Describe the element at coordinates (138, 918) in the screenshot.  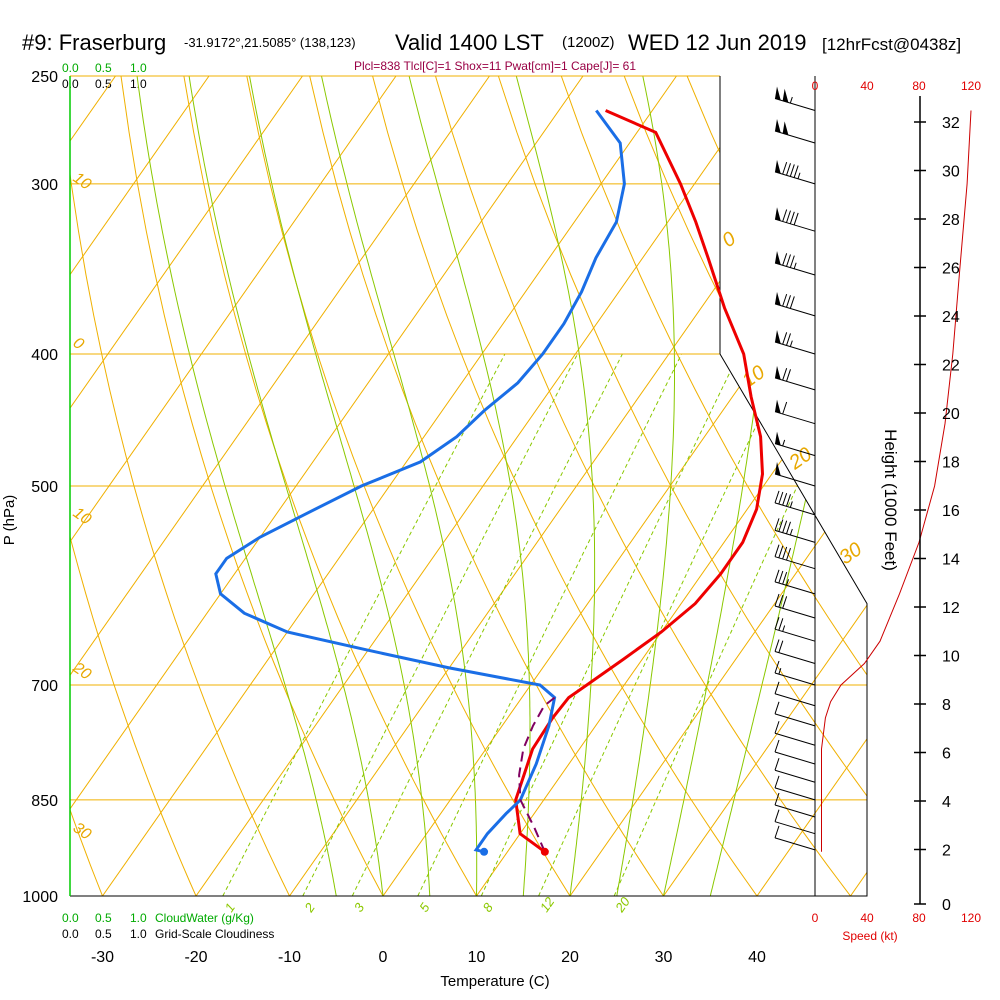
I see `cloud-scale-bottom-green-2: 1.0` at that location.